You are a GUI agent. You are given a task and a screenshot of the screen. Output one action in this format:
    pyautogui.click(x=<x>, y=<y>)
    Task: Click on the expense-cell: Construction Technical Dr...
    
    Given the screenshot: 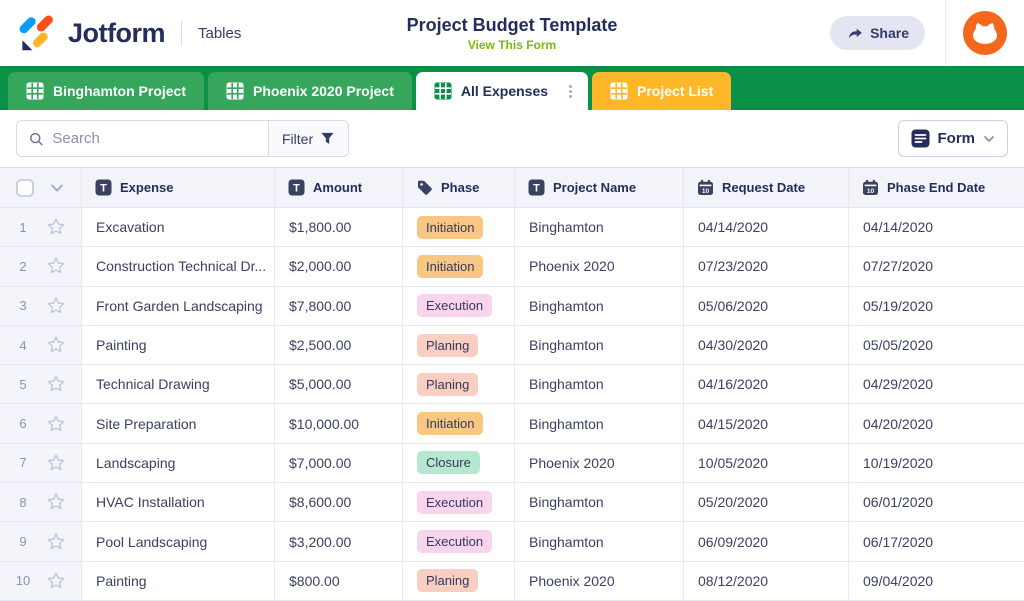 What is the action you would take?
    pyautogui.click(x=178, y=266)
    